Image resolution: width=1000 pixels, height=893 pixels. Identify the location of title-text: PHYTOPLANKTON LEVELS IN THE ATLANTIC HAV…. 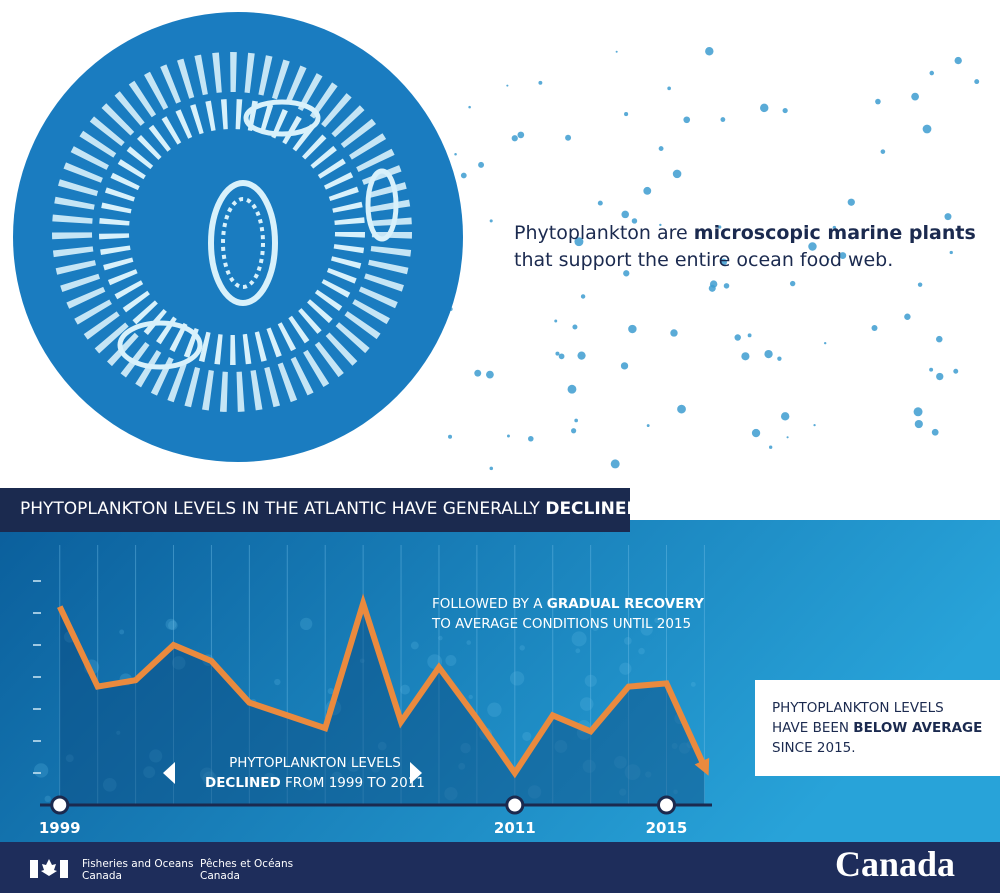
(283, 509).